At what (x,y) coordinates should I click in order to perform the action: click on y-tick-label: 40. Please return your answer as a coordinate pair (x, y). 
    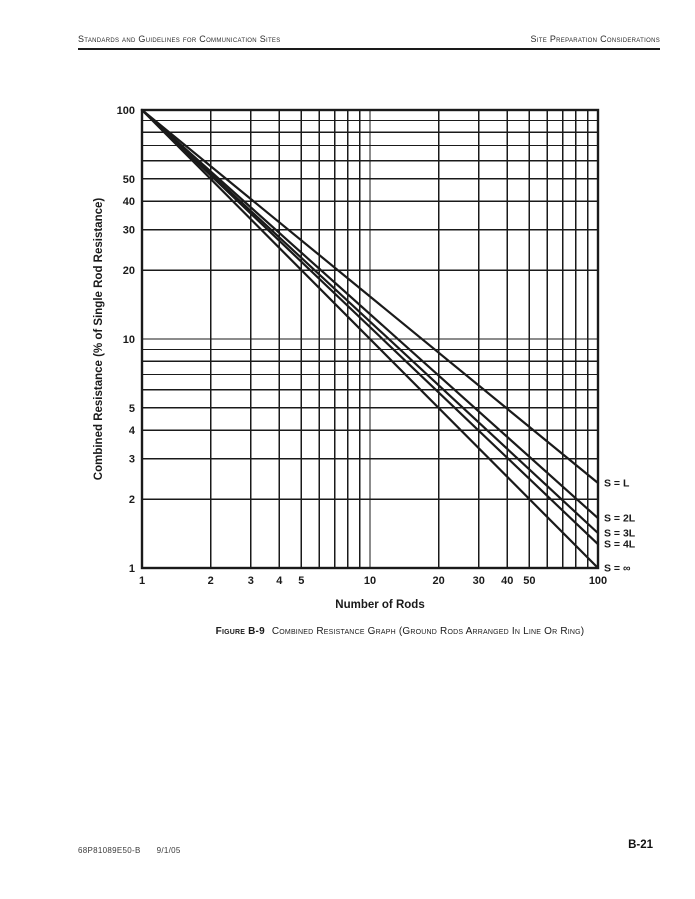
    Looking at the image, I should click on (129, 202).